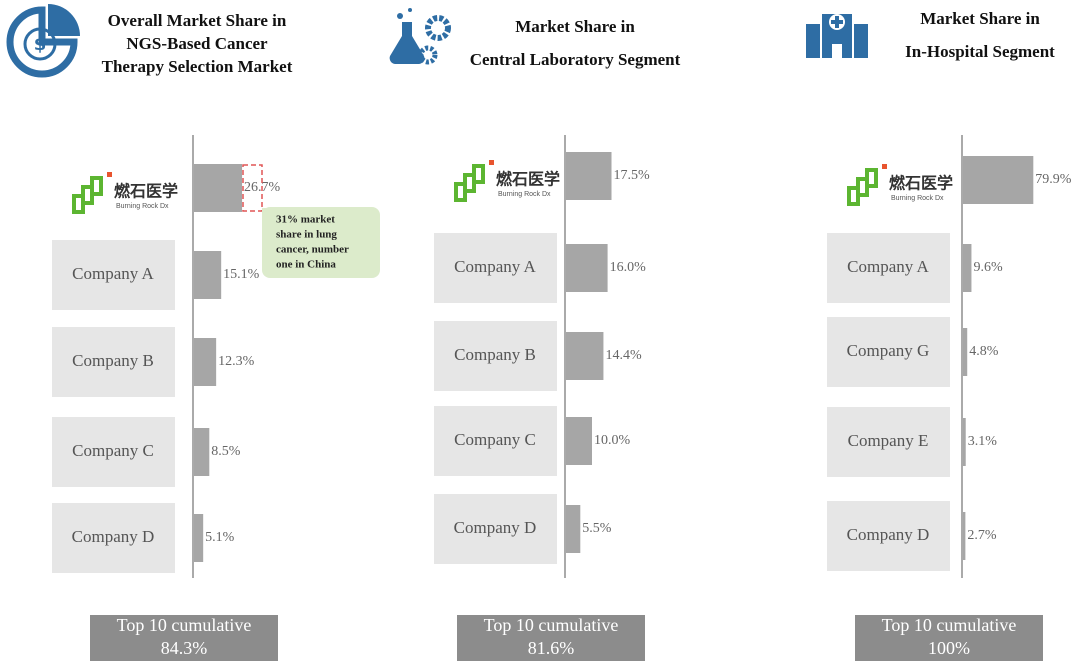  Describe the element at coordinates (988, 267) in the screenshot. I see `value-label: 9.6%` at that location.